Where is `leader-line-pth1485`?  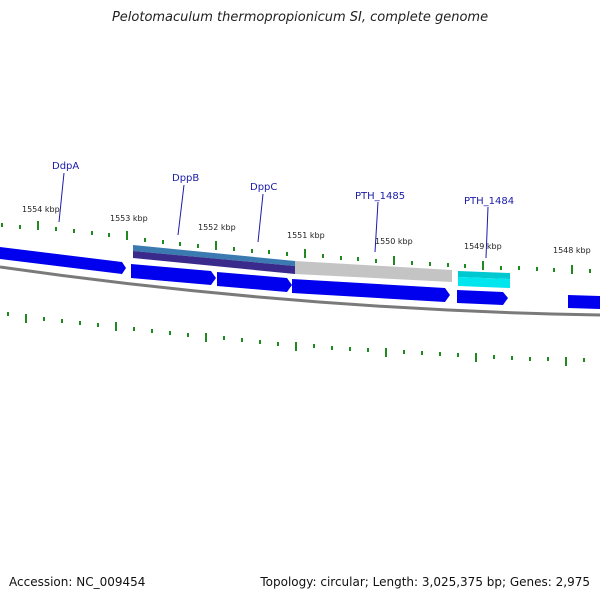
leader-line-pth1485 is located at coordinates (376, 227).